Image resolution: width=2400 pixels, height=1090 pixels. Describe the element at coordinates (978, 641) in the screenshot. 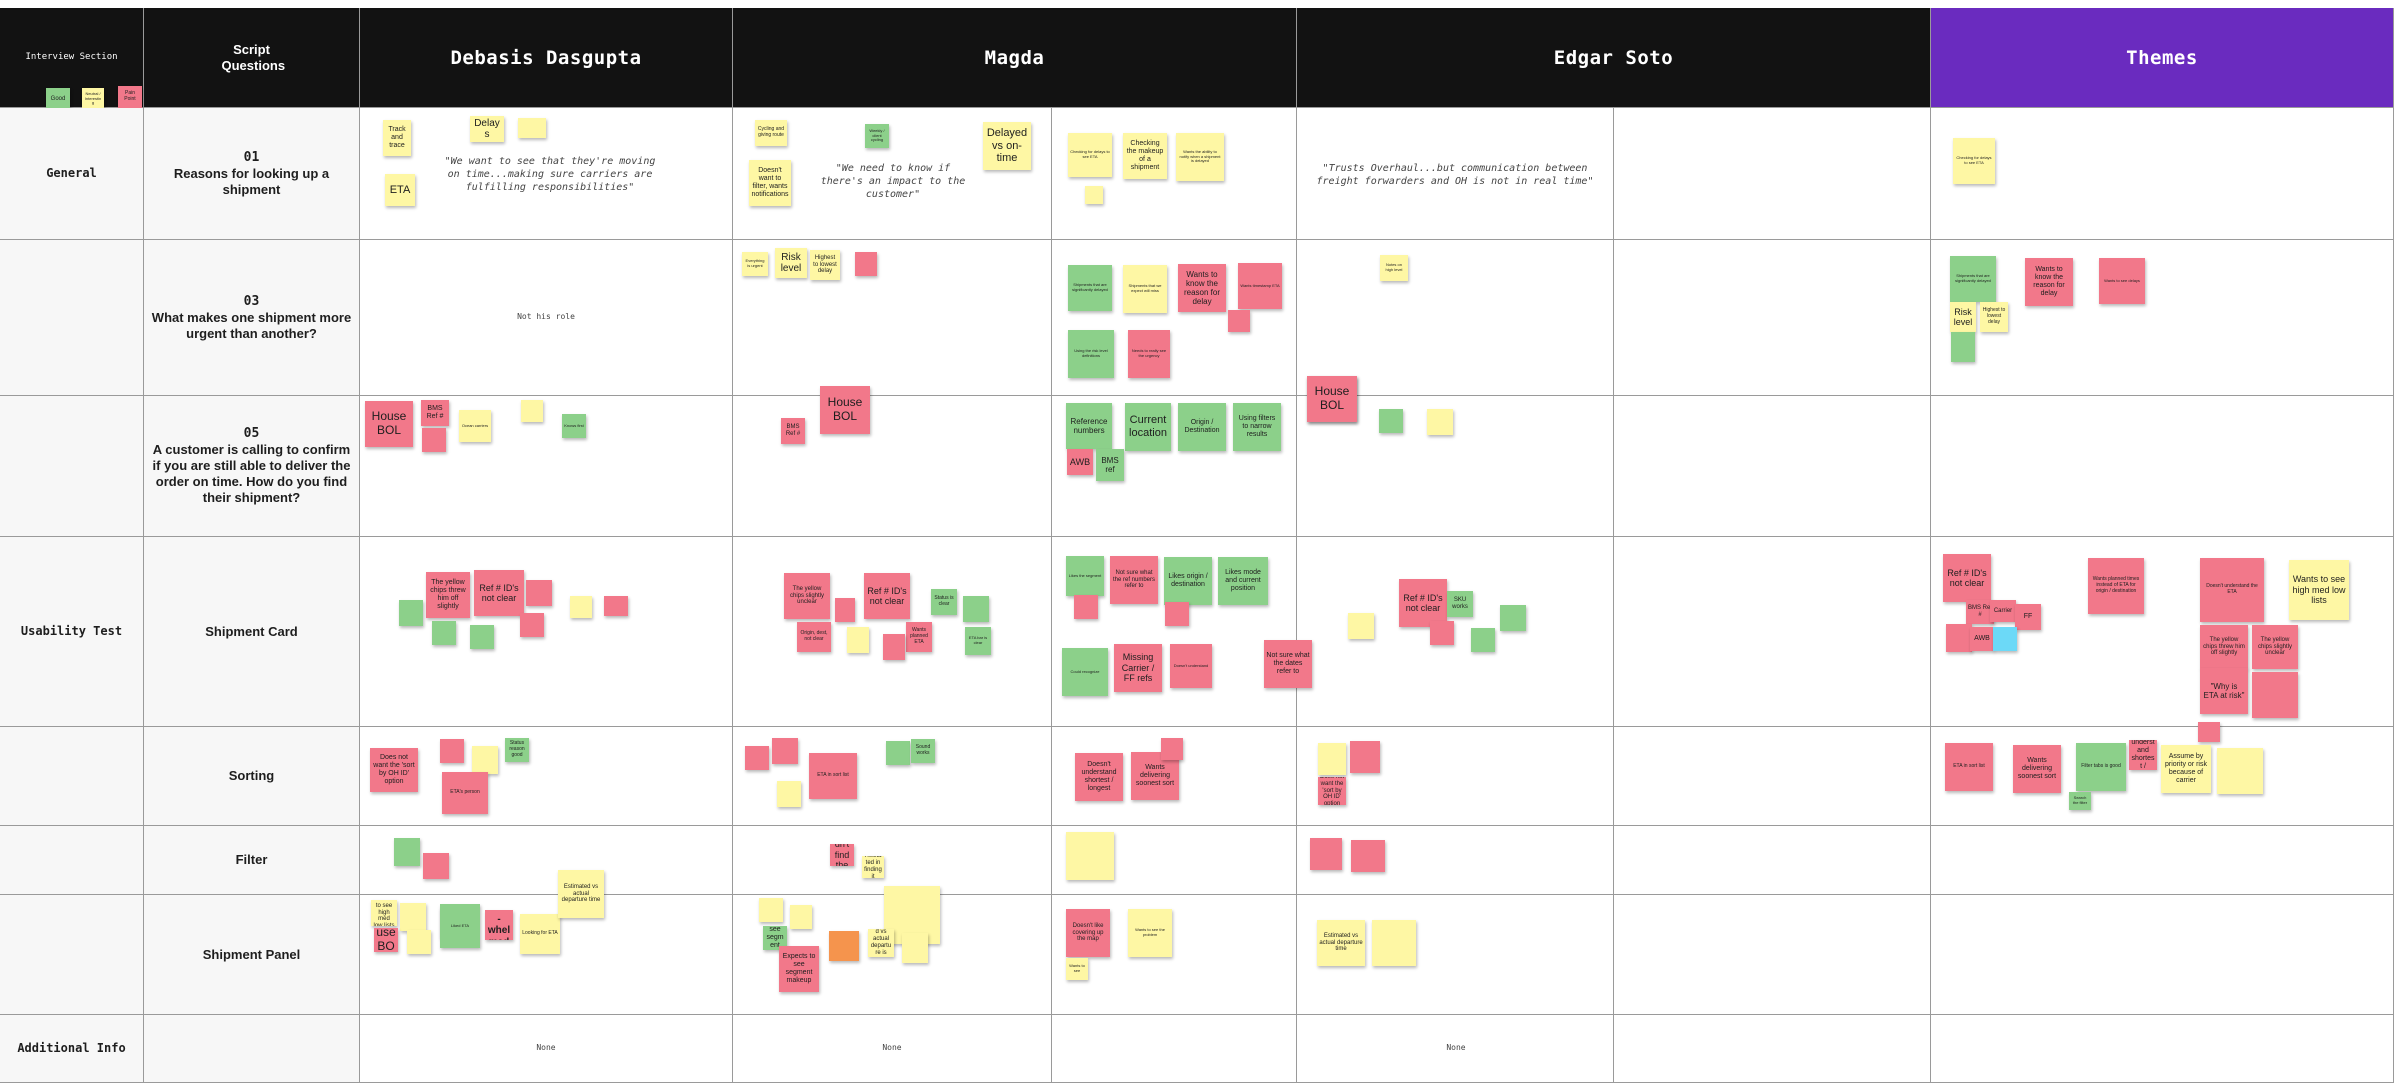

I see `sticky-note: ETA bar is clear` at that location.